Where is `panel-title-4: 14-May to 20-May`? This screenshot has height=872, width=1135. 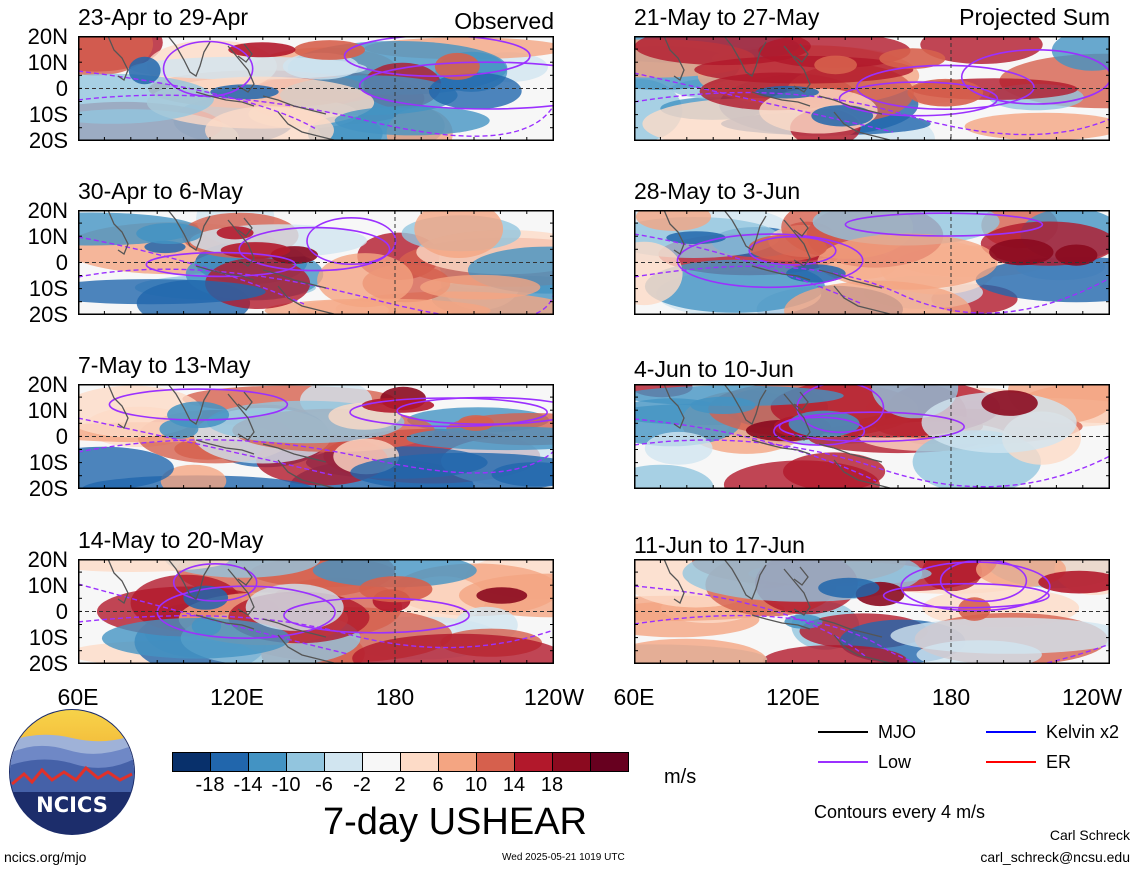
panel-title-4: 14-May to 20-May is located at coordinates (171, 540).